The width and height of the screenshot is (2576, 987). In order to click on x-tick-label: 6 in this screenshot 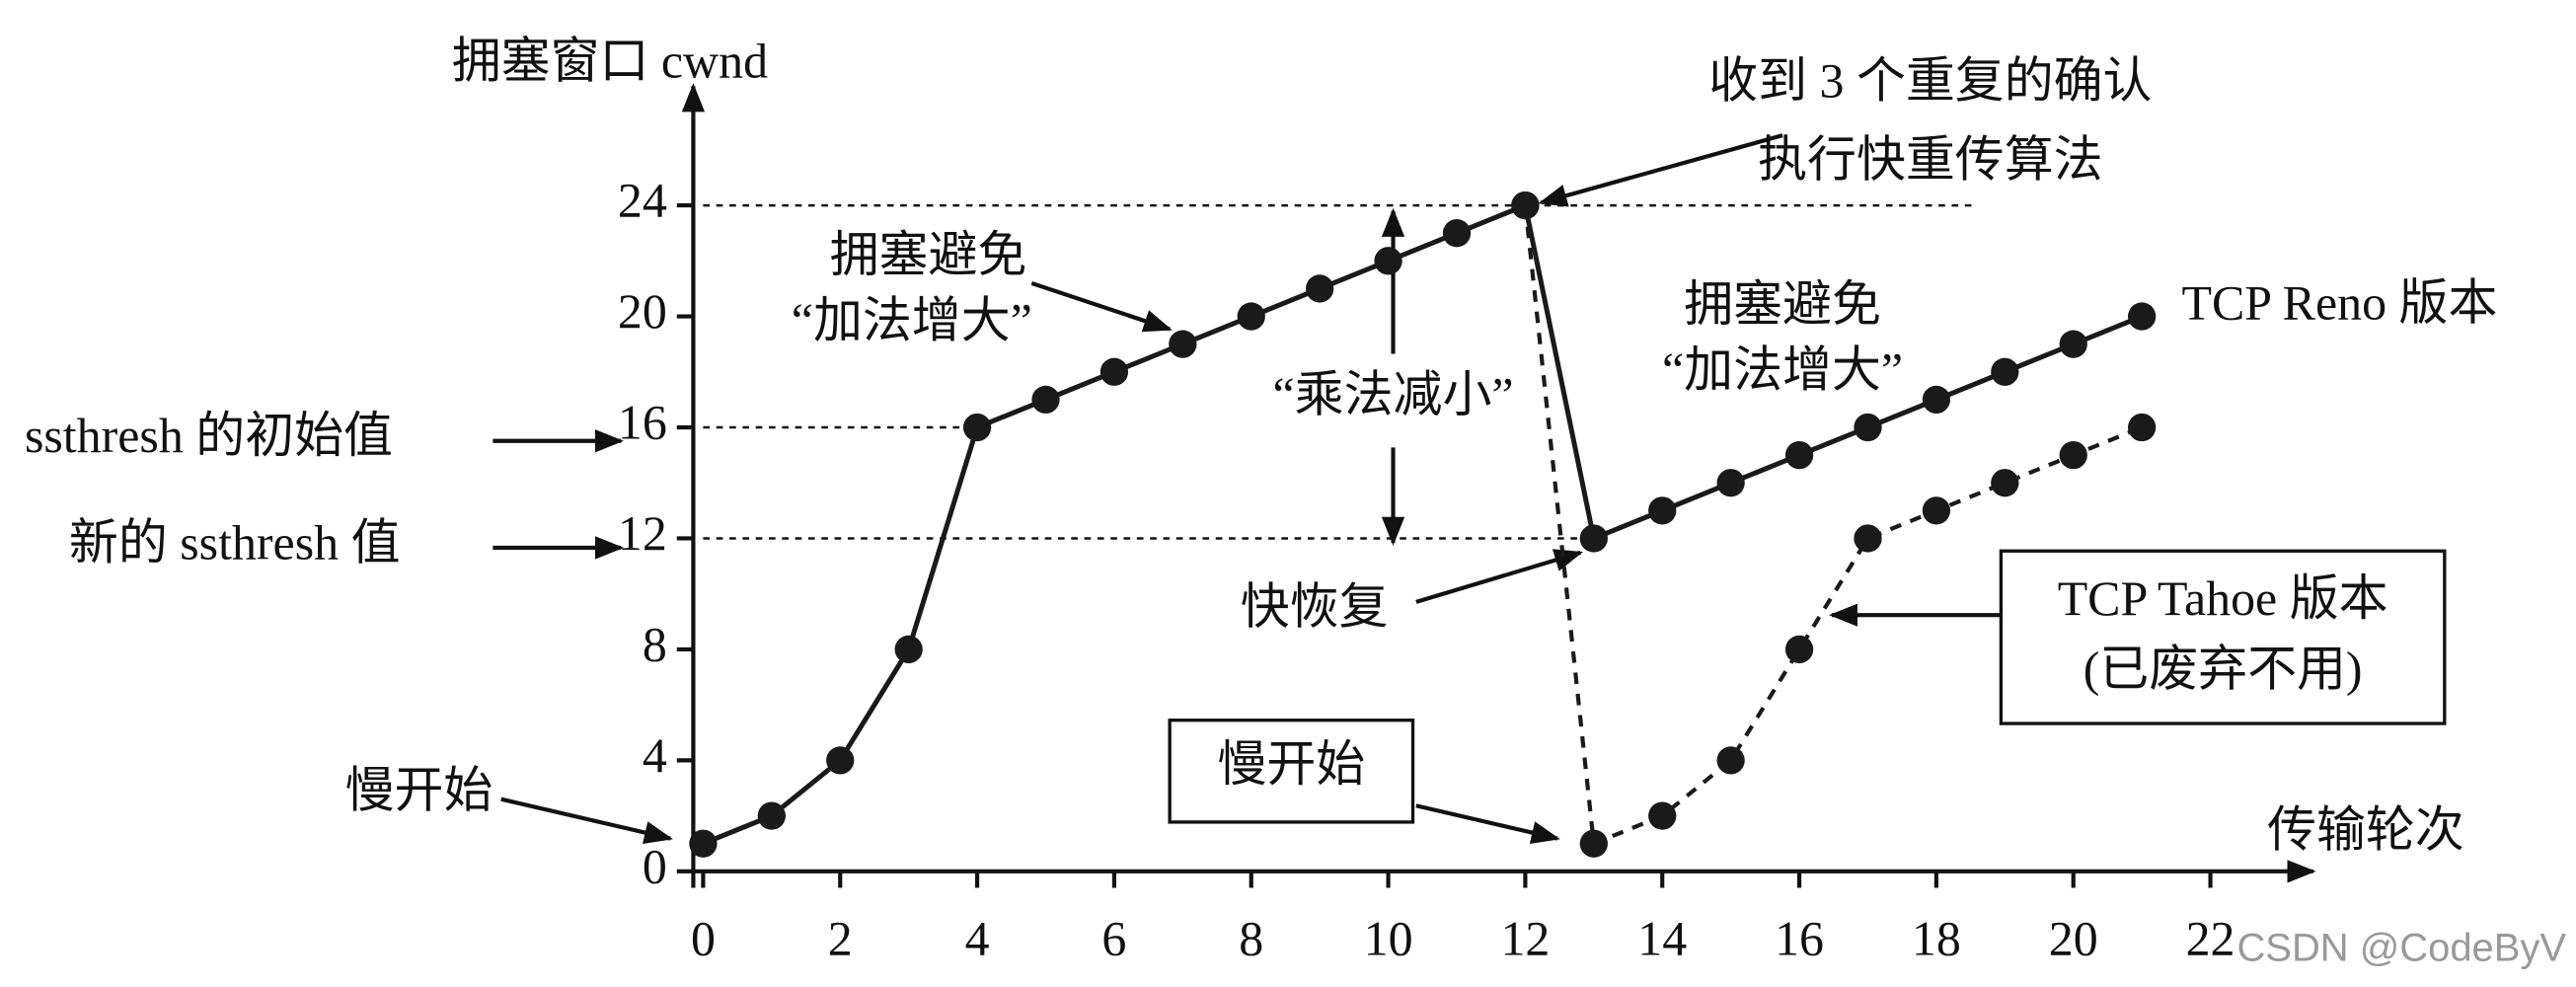, I will do `click(1113, 939)`.